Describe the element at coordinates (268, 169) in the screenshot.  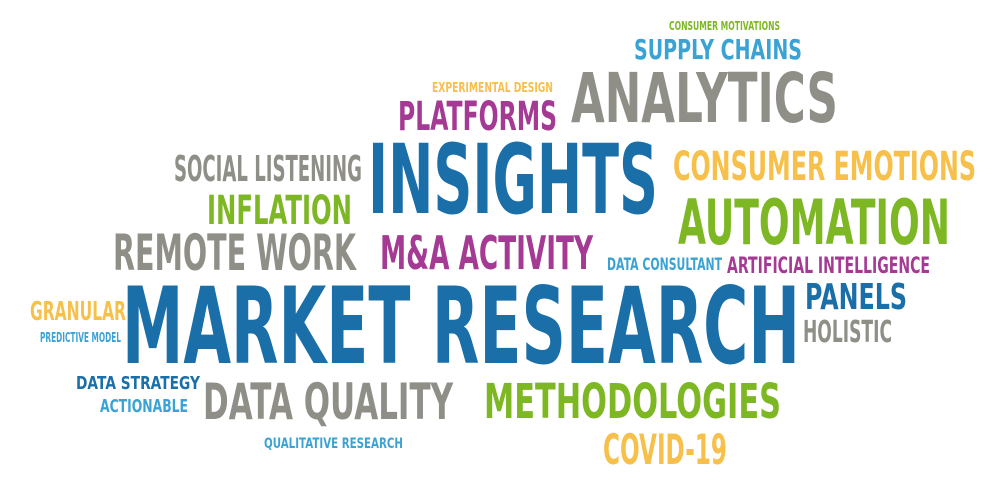
I see `word-social-listening: SOCIAL LISTENING` at that location.